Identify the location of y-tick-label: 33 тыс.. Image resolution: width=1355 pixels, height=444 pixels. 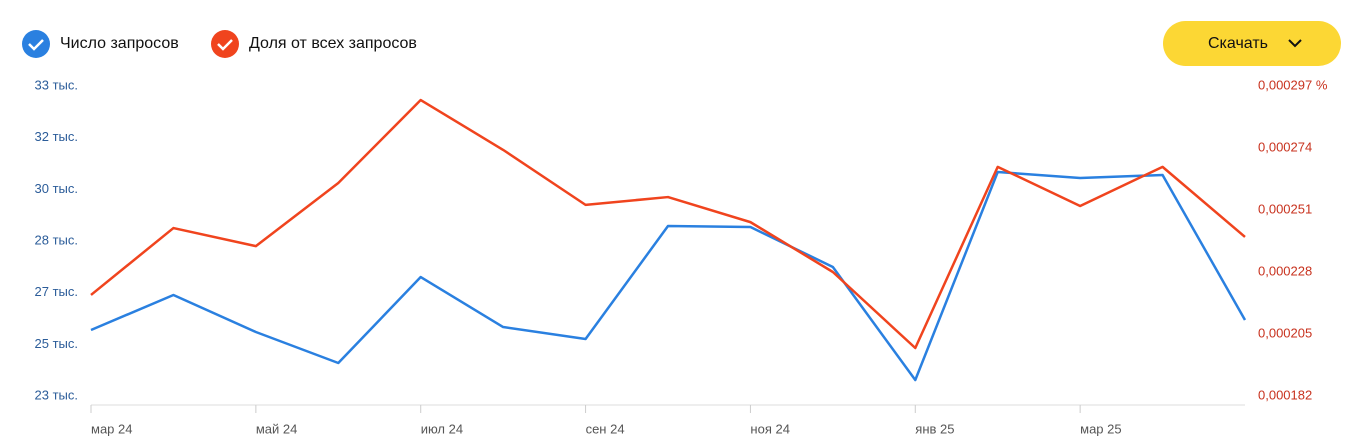
(56, 84).